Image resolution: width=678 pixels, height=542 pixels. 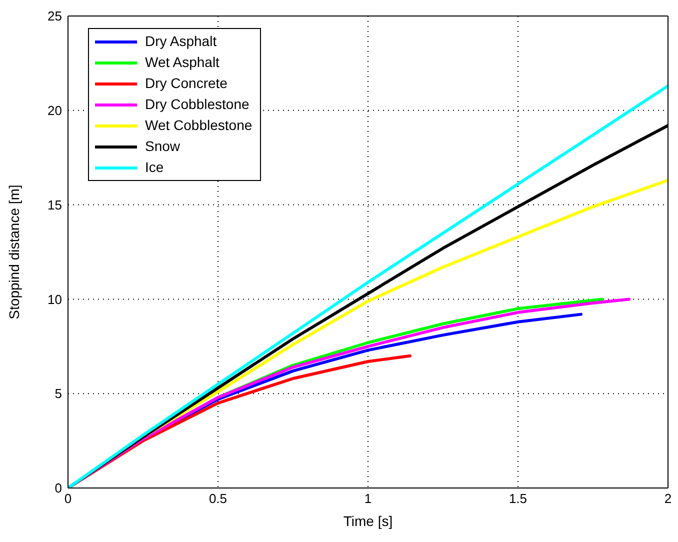 I want to click on x-tick-label: 2, so click(x=668, y=498).